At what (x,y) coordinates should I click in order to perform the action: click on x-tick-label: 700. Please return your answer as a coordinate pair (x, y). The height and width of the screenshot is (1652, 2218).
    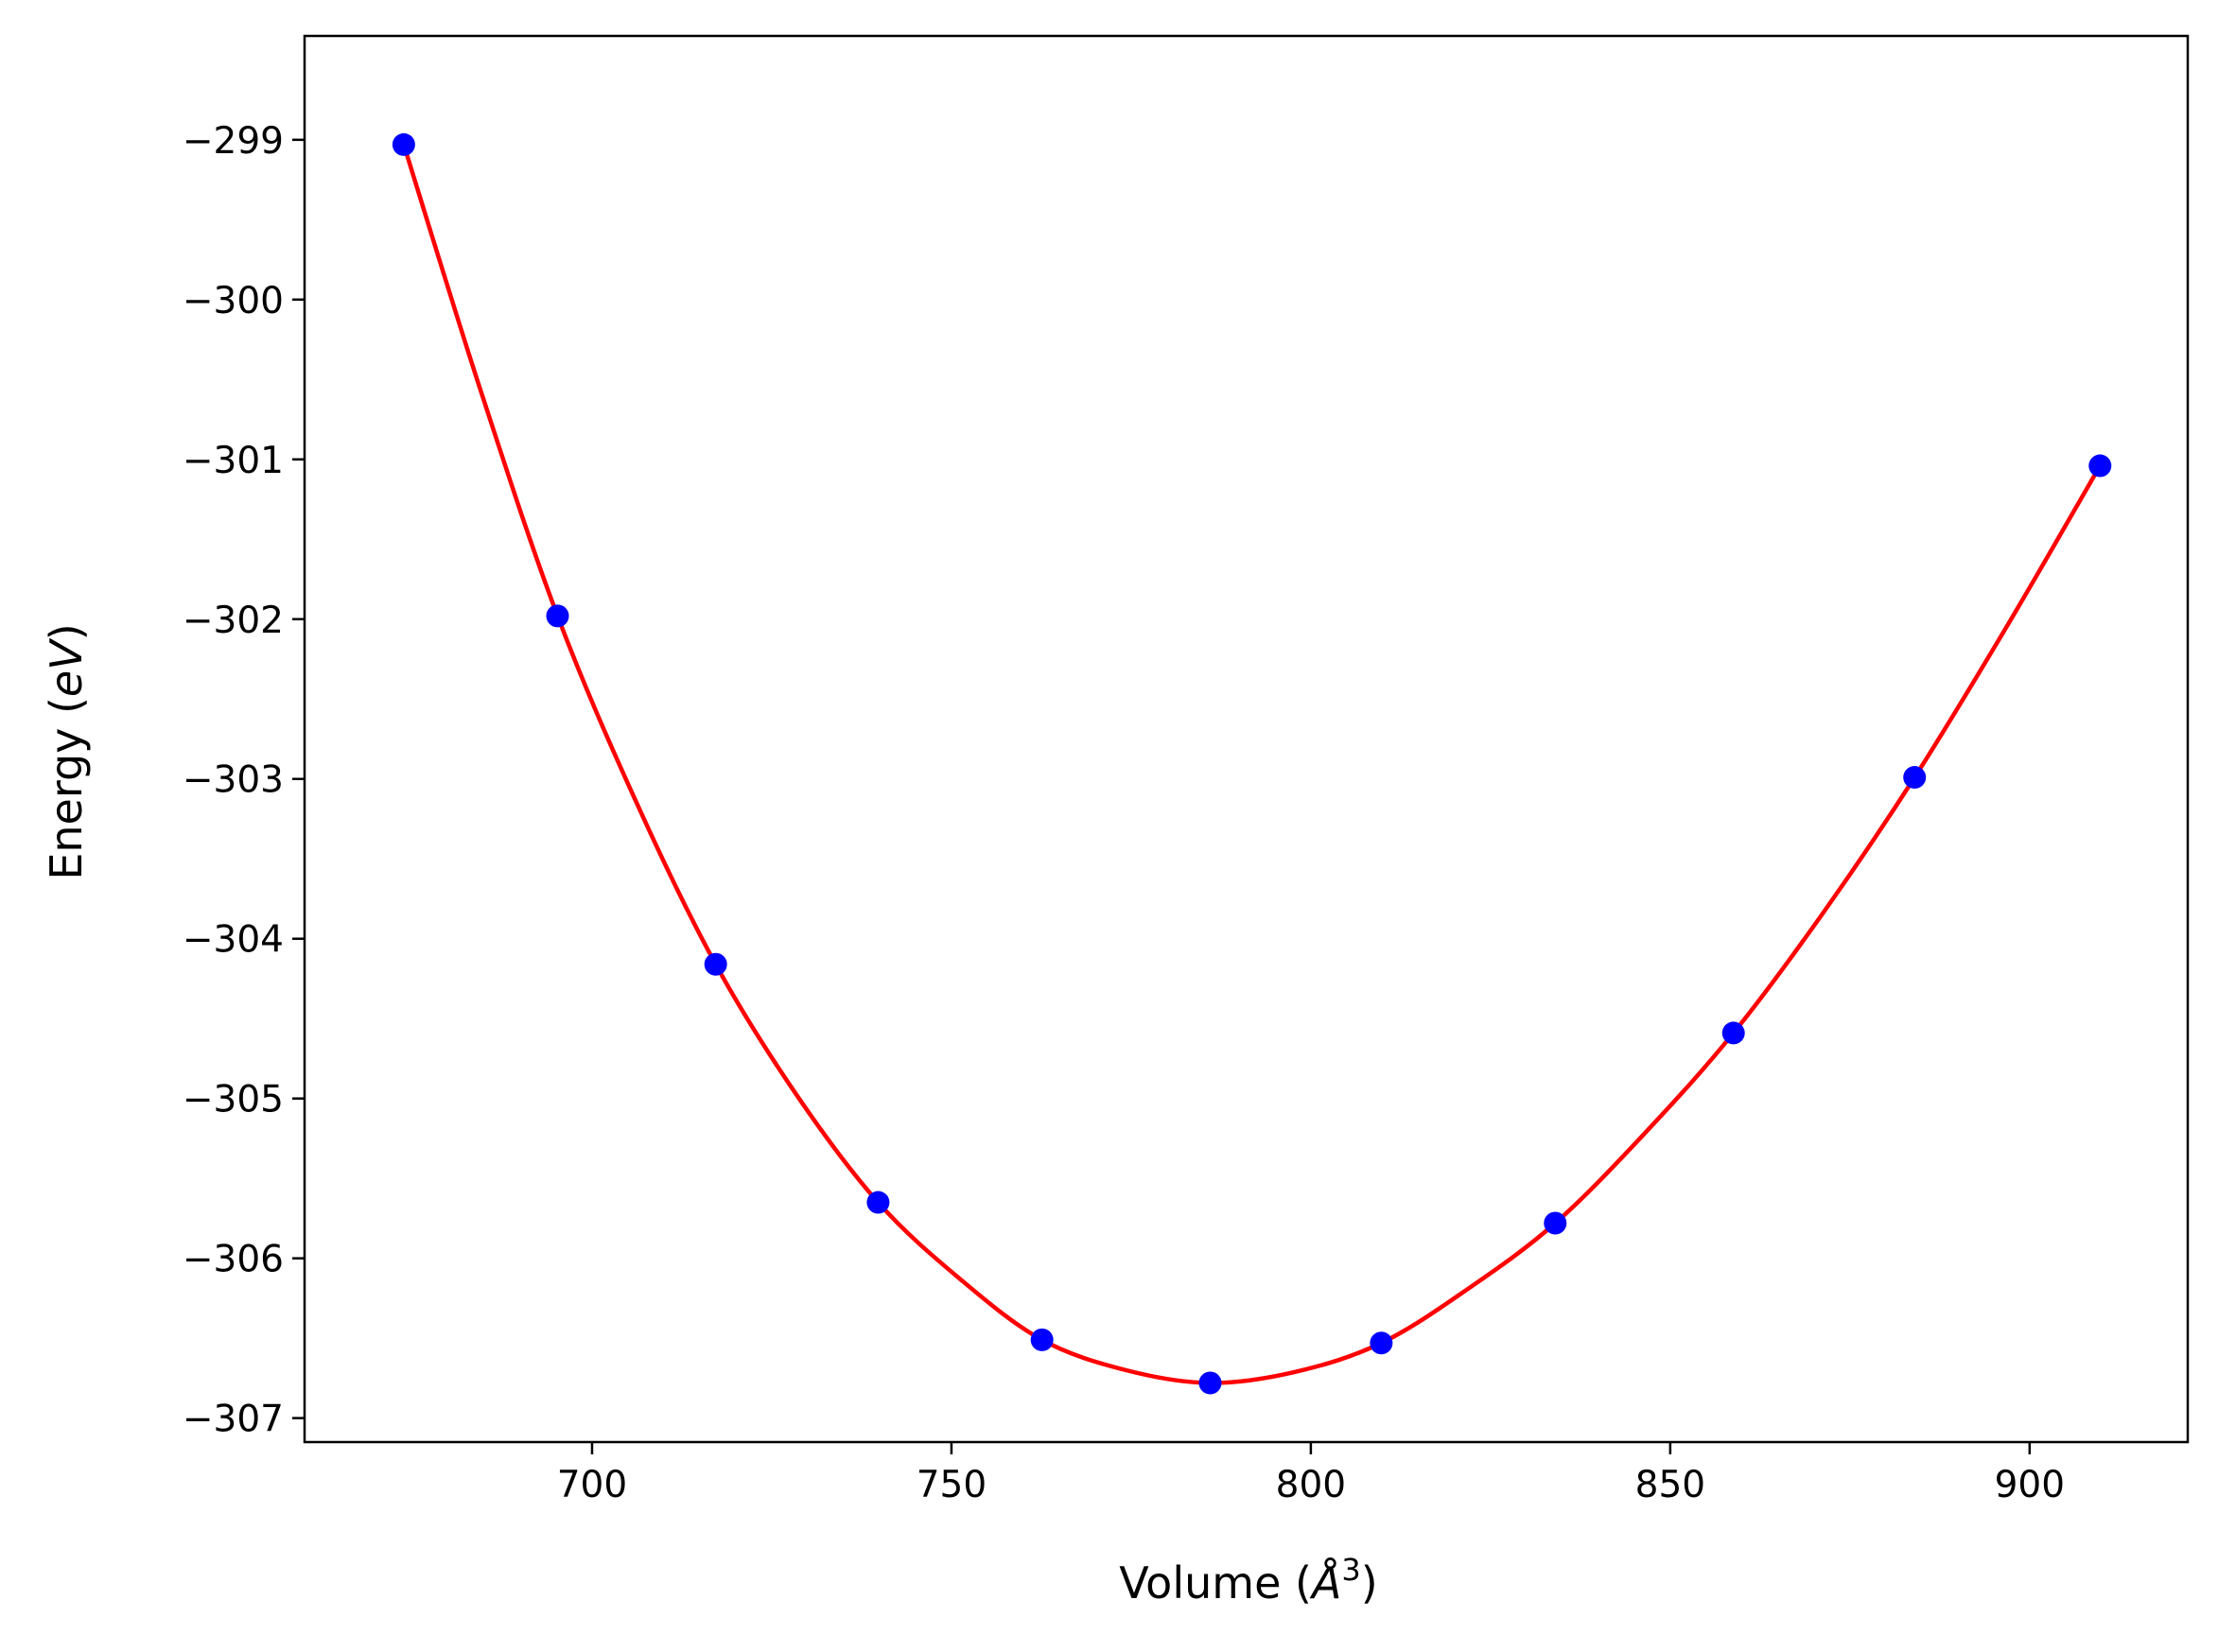
    Looking at the image, I should click on (592, 1485).